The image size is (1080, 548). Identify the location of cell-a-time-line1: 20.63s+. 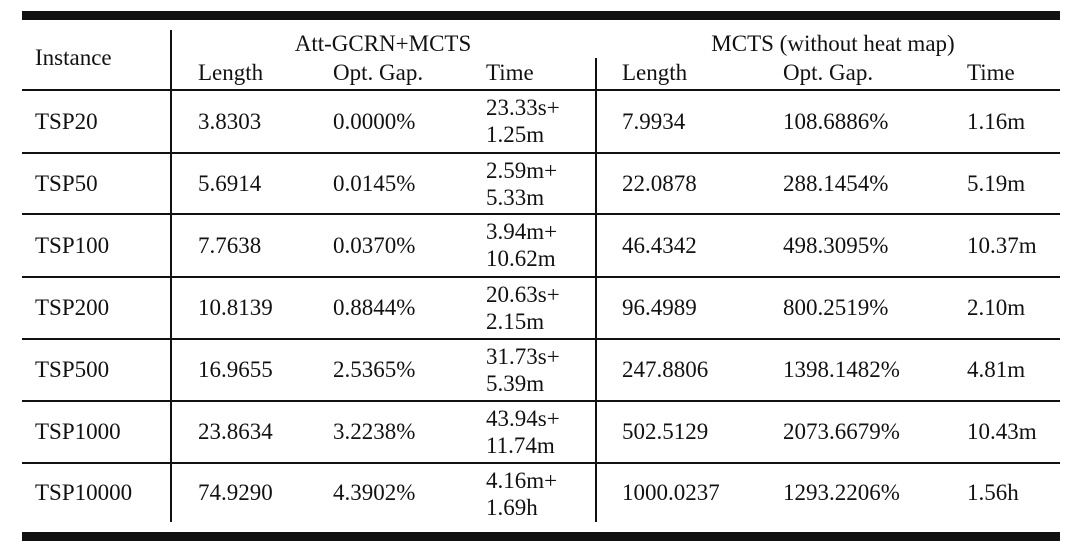
(523, 294).